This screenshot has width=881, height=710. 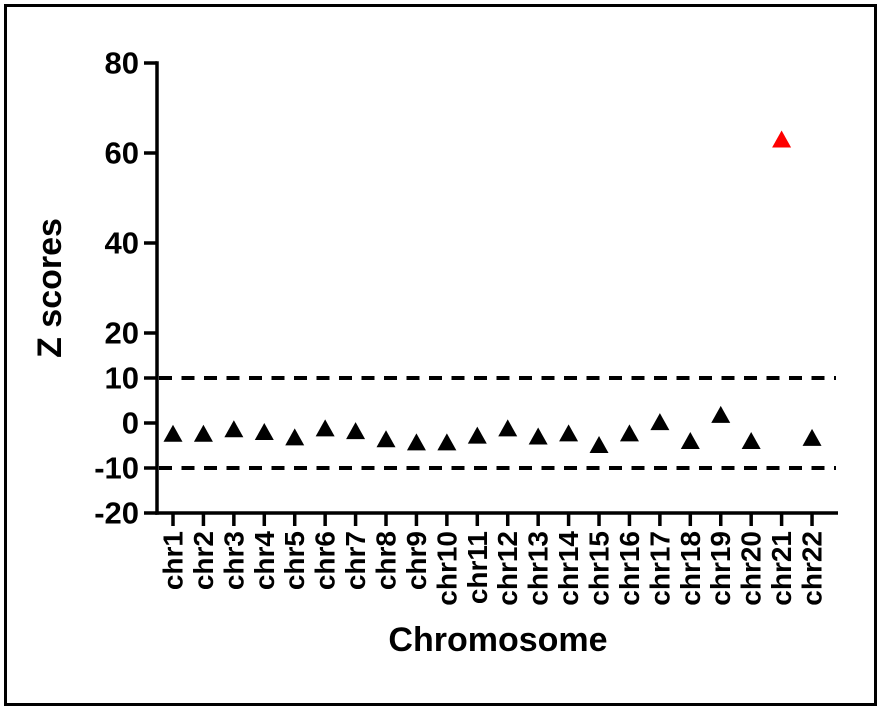 I want to click on data-point-chr21, so click(x=782, y=139).